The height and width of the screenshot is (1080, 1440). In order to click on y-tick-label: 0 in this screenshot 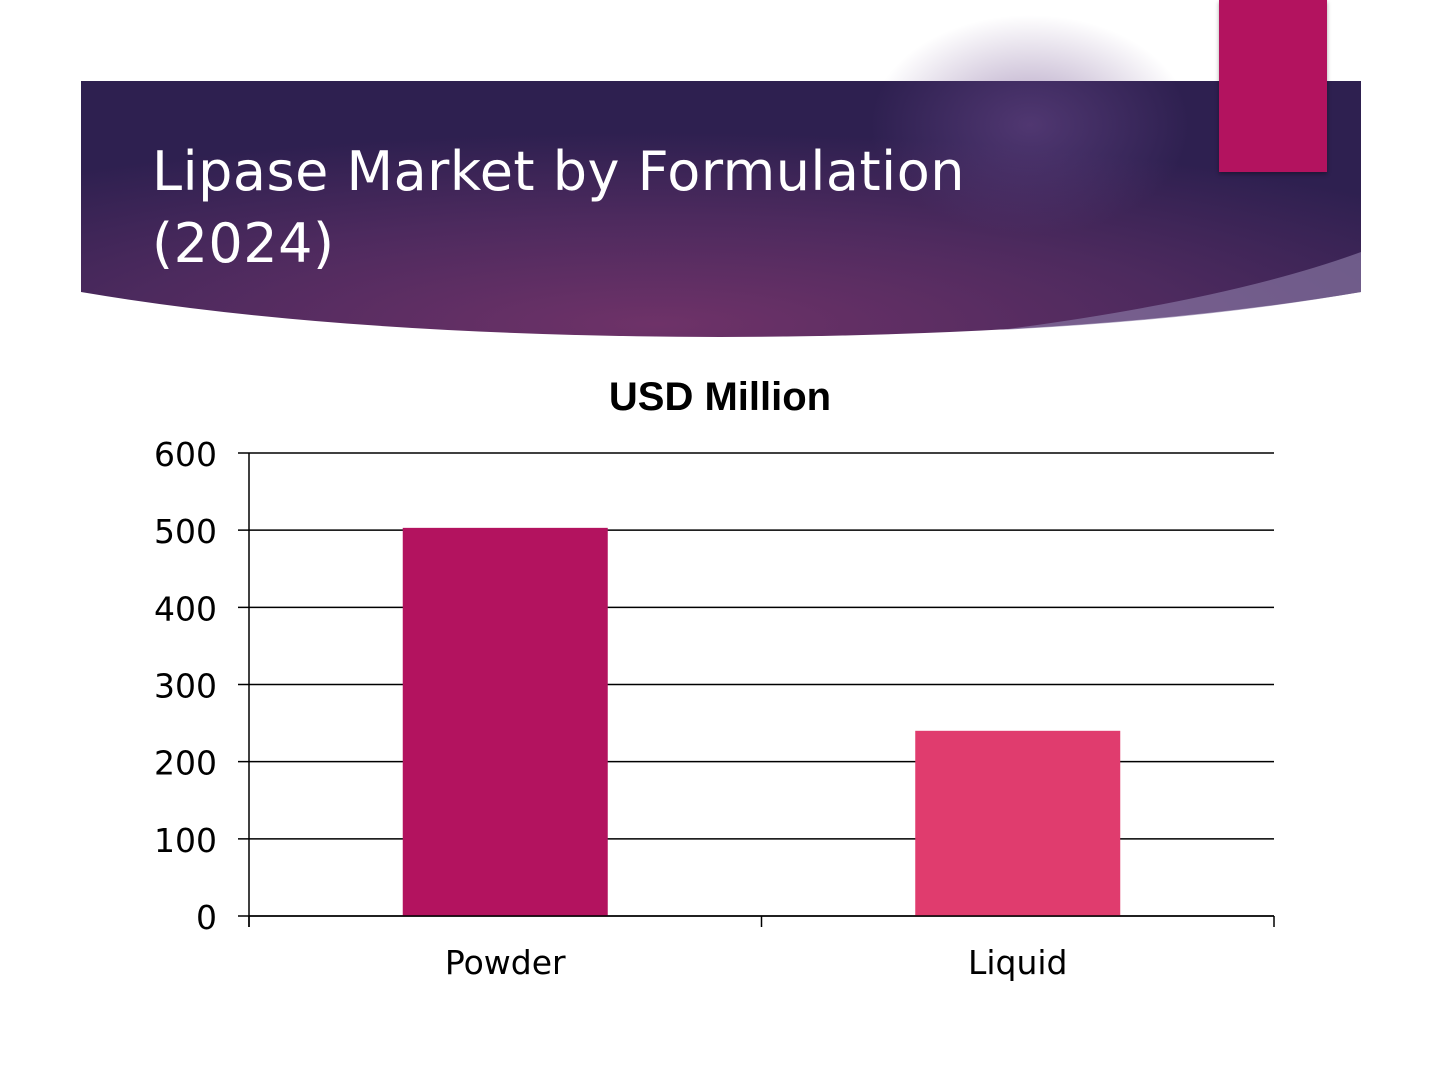, I will do `click(206, 917)`.